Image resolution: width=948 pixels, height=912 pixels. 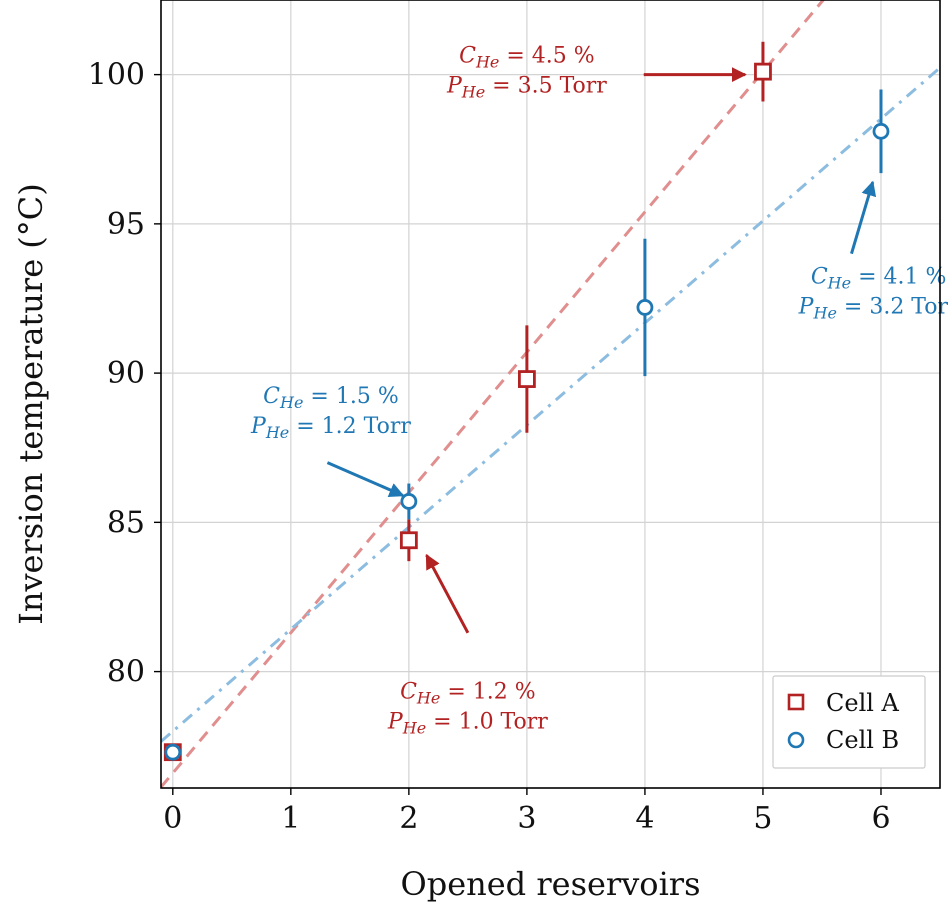 I want to click on x-tick-label: 1, so click(x=290, y=818).